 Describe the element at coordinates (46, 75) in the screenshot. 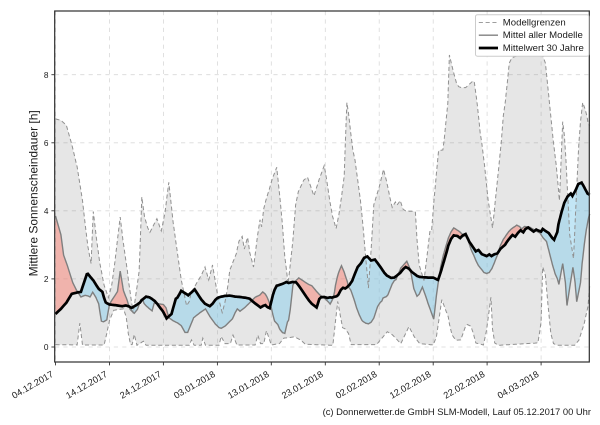

I see `svg-text: 8` at that location.